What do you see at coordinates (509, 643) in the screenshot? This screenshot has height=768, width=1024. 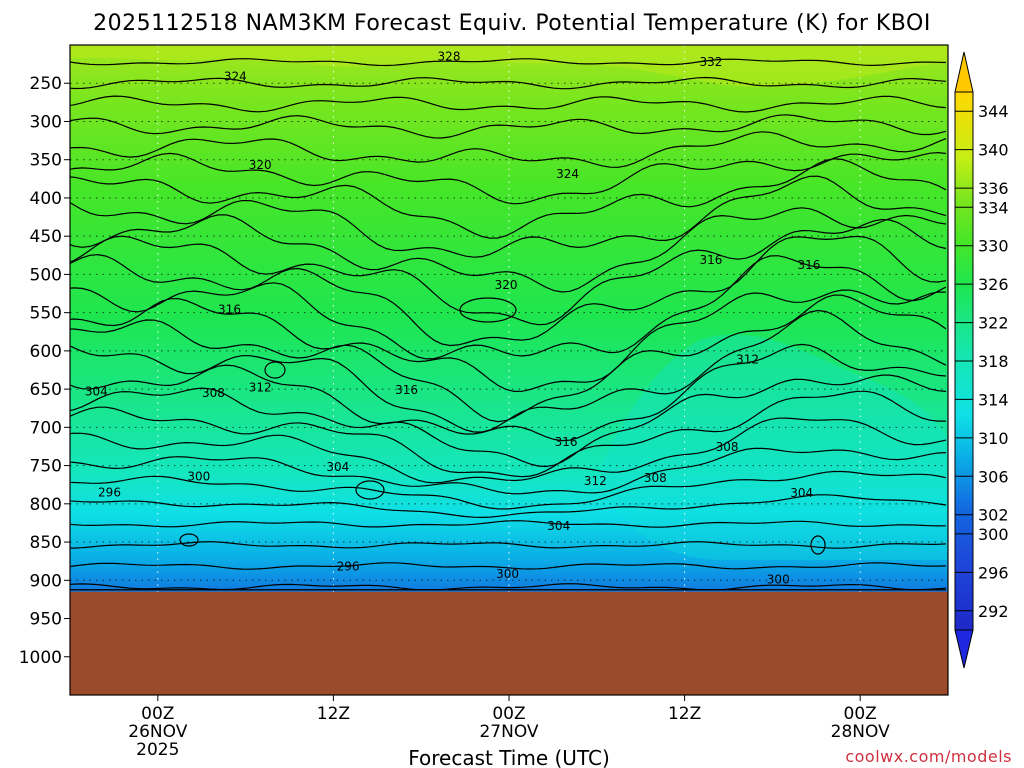 I see `terrain-below-surface` at bounding box center [509, 643].